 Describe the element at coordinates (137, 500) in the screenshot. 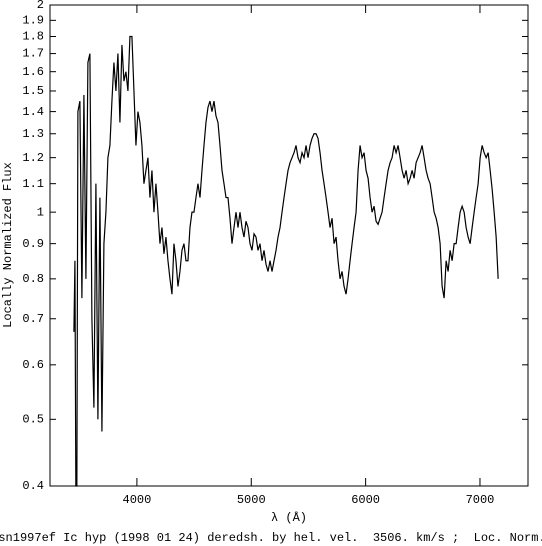

I see `x-tick-label: 4000` at that location.